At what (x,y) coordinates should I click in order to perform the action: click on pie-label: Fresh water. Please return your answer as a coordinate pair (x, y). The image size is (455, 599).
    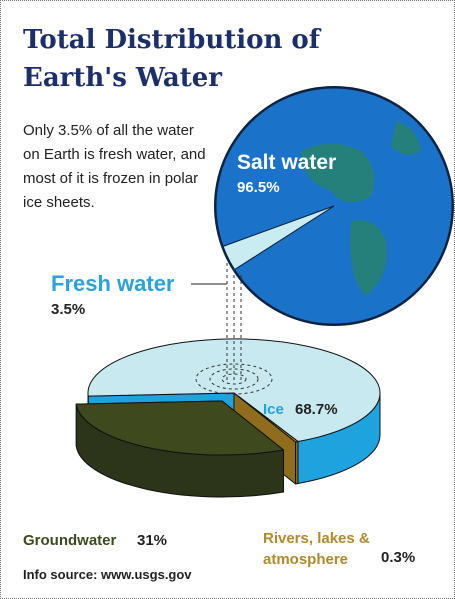
    Looking at the image, I should click on (113, 283).